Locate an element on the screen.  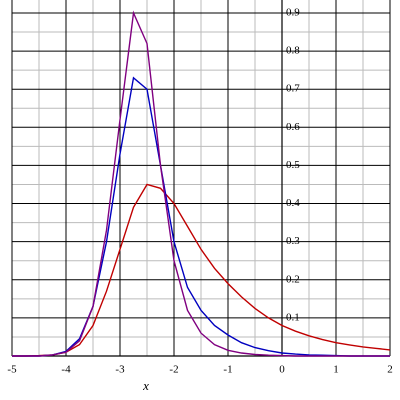
x-tick-label: -4 is located at coordinates (66, 370).